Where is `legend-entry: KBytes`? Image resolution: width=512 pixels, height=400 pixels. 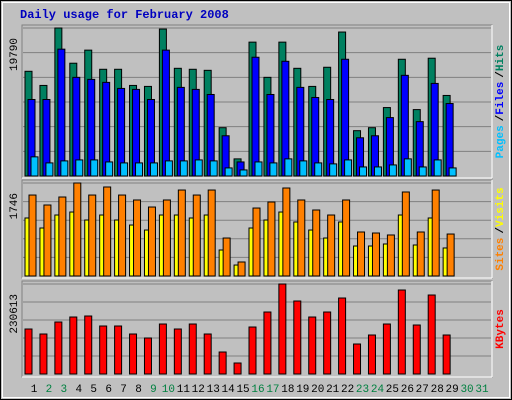 legend-entry: KBytes is located at coordinates (501, 329).